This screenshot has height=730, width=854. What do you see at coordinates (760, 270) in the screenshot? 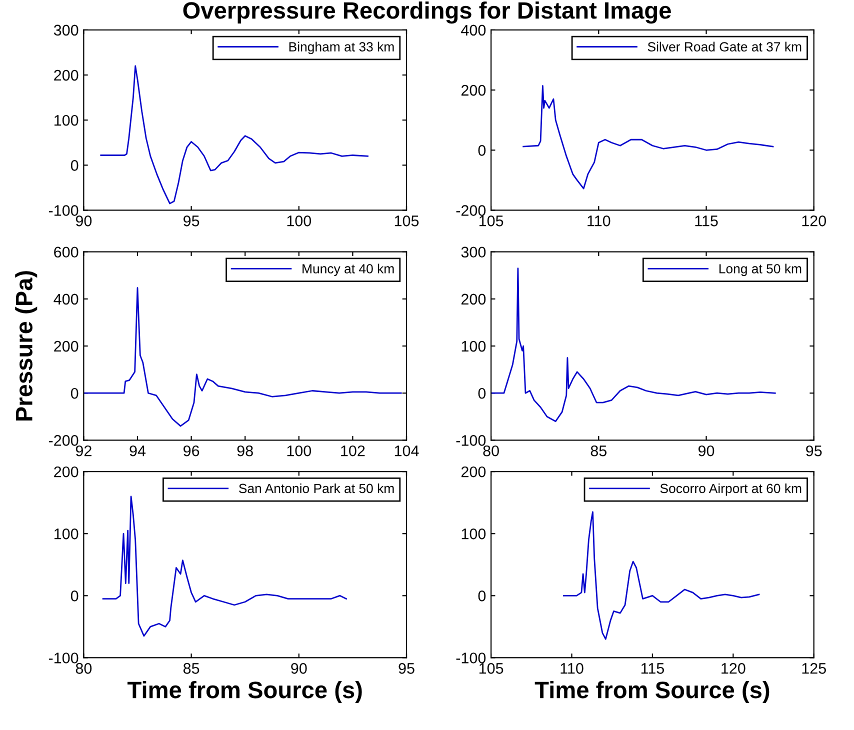
I see `legend-label: Long at 50 km` at bounding box center [760, 270].